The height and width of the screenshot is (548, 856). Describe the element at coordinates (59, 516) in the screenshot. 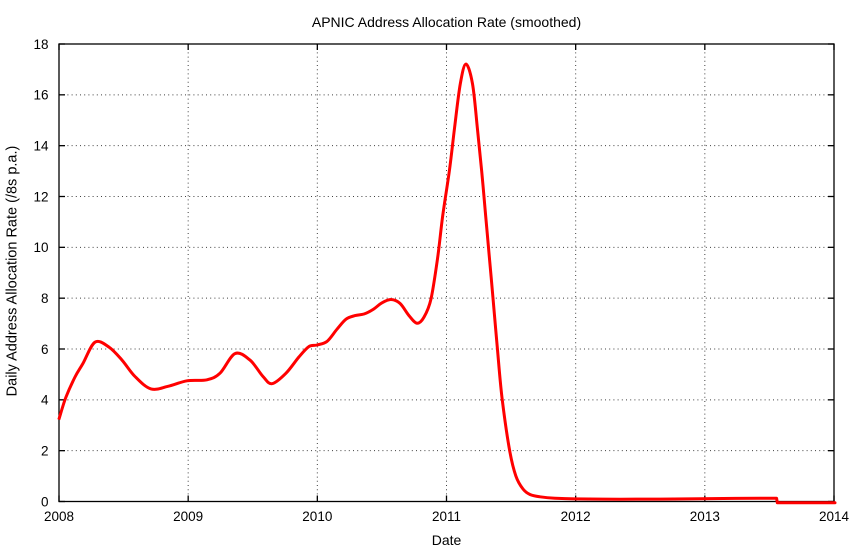

I see `svg-text: 2008` at that location.